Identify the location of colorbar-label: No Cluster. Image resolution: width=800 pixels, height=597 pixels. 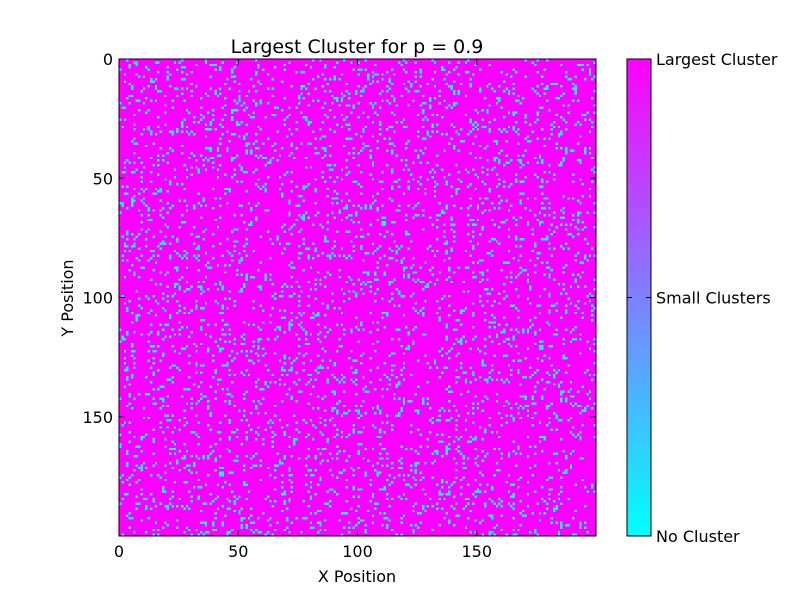
(698, 536).